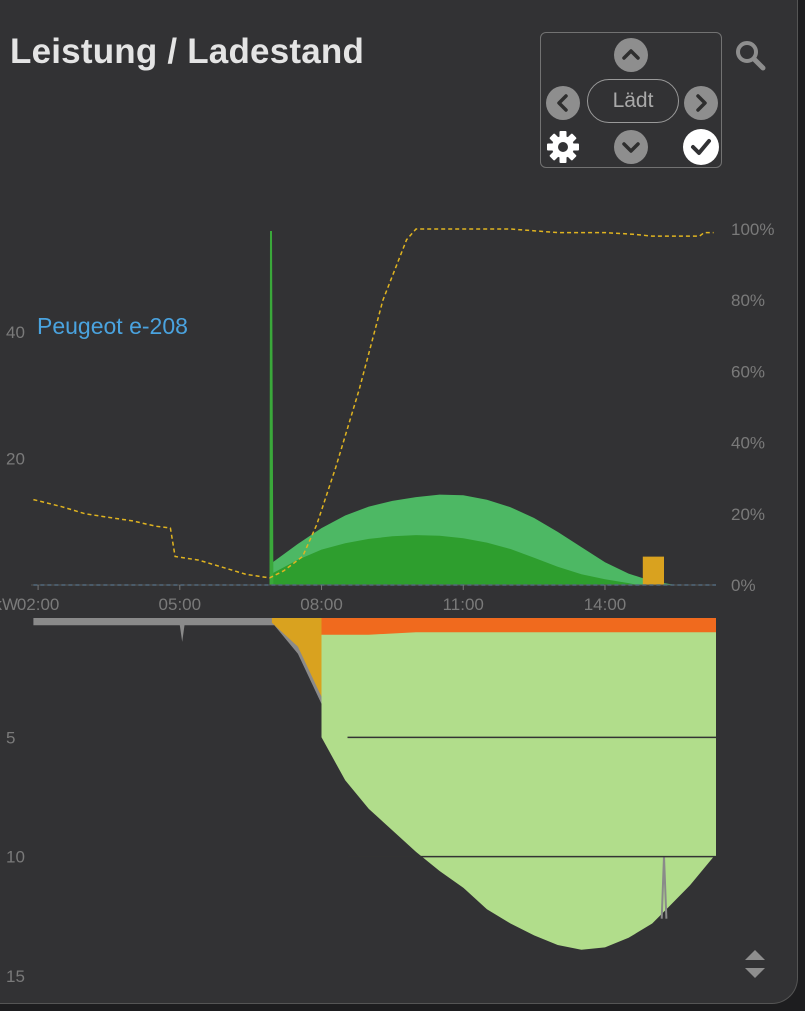  Describe the element at coordinates (15, 332) in the screenshot. I see `y-tick-label: 40` at that location.